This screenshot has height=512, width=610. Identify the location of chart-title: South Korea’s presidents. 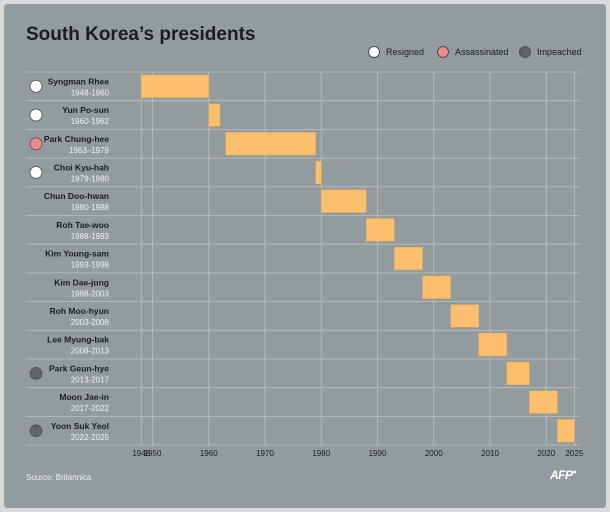
(141, 34).